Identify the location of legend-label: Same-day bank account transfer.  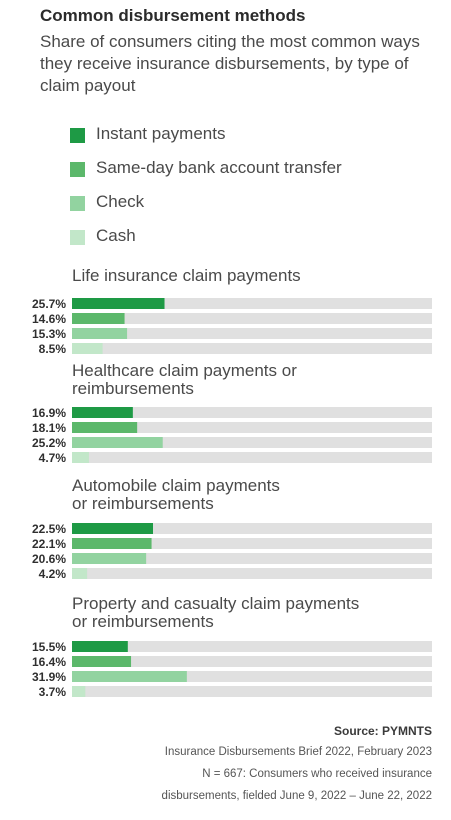
(219, 167).